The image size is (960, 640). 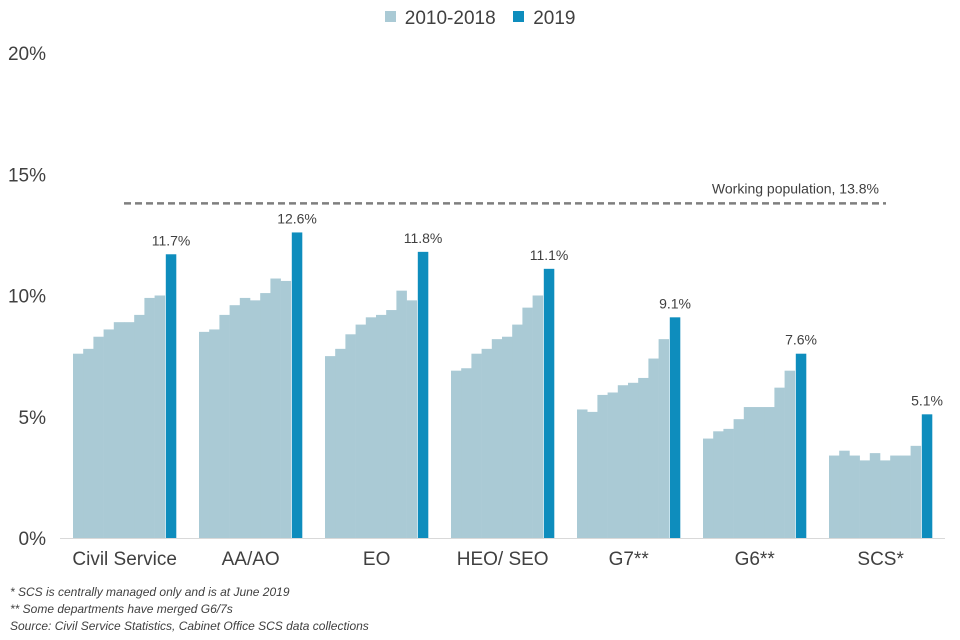 What do you see at coordinates (171, 240) in the screenshot?
I see `data-label-2019: 11.7%` at bounding box center [171, 240].